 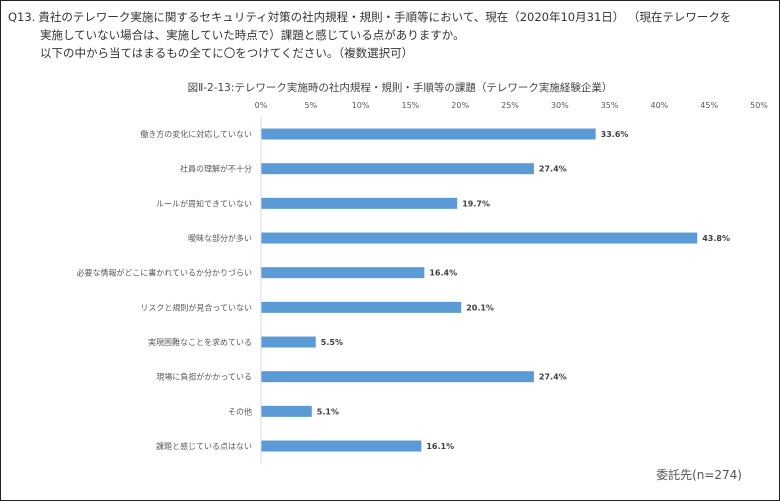 I want to click on x-tick-label: 30%, so click(x=560, y=105).